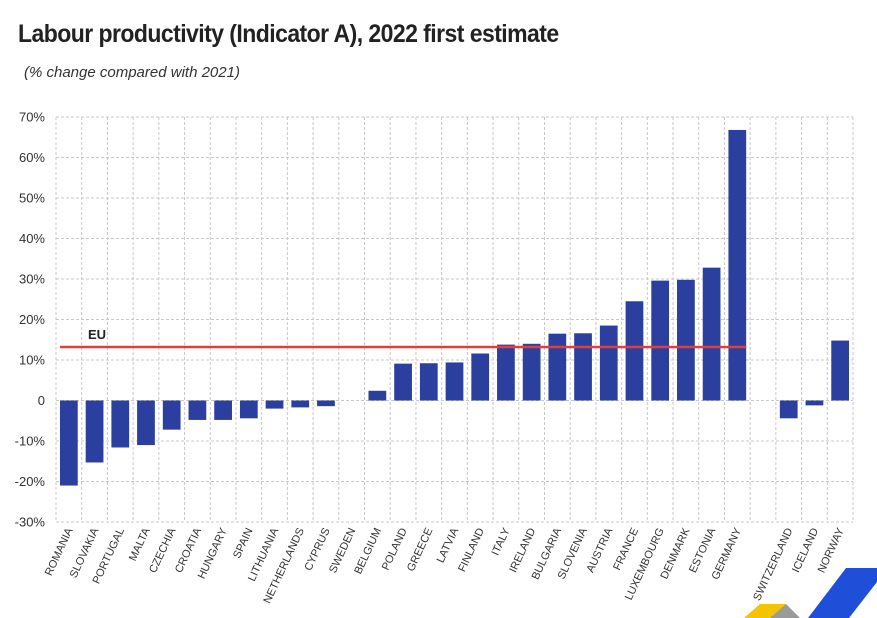  I want to click on y-tick-label: -30%, so click(30, 522).